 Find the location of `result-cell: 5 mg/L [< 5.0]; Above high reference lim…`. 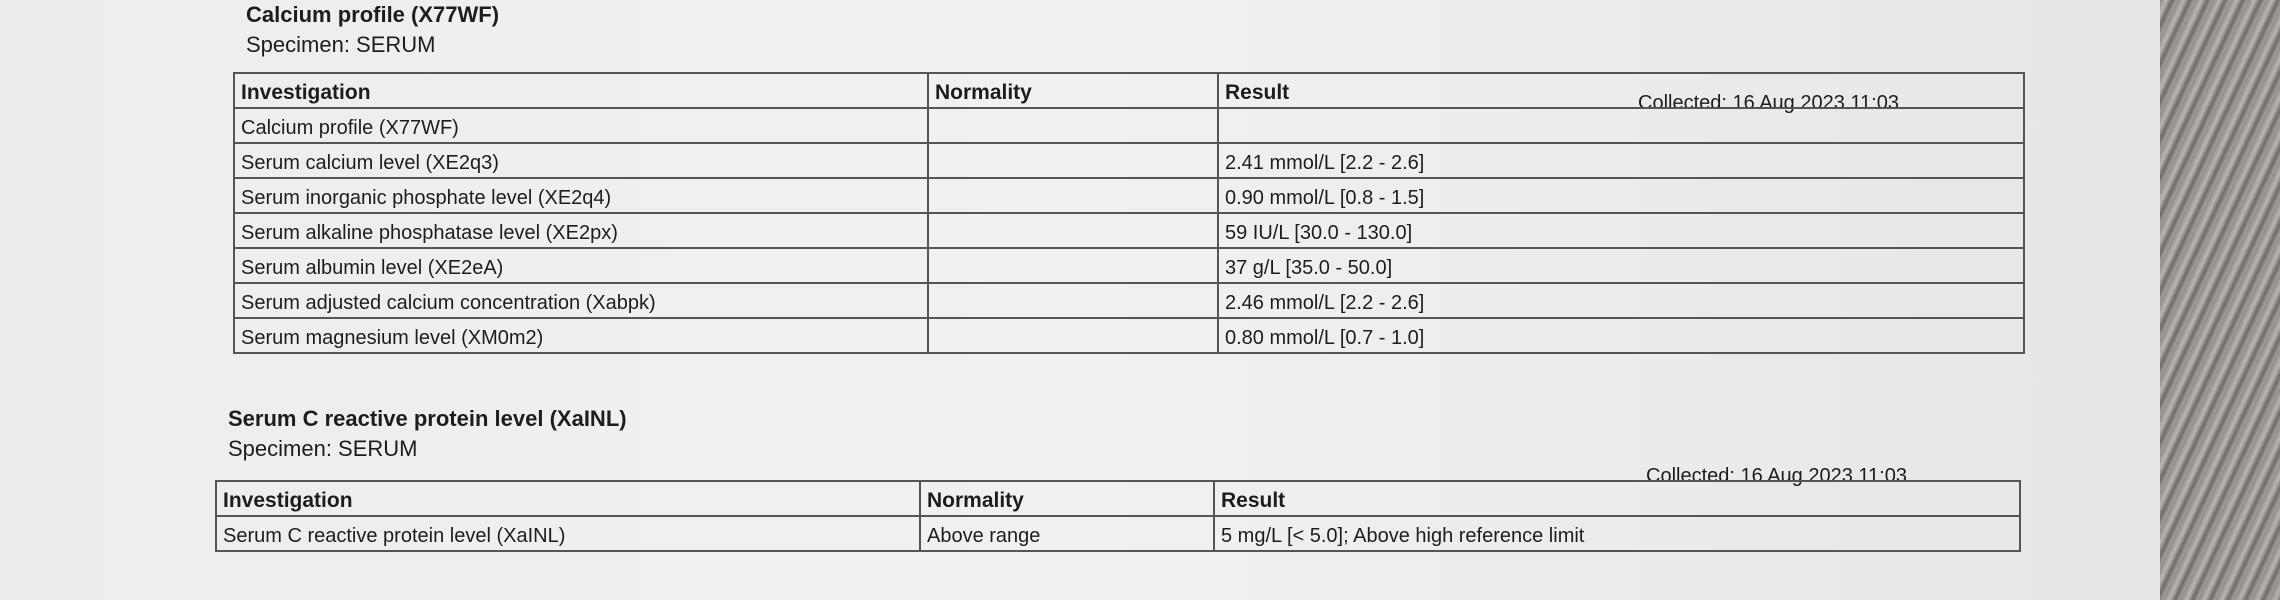

result-cell: 5 mg/L [< 5.0]; Above high reference lim… is located at coordinates (1617, 533).